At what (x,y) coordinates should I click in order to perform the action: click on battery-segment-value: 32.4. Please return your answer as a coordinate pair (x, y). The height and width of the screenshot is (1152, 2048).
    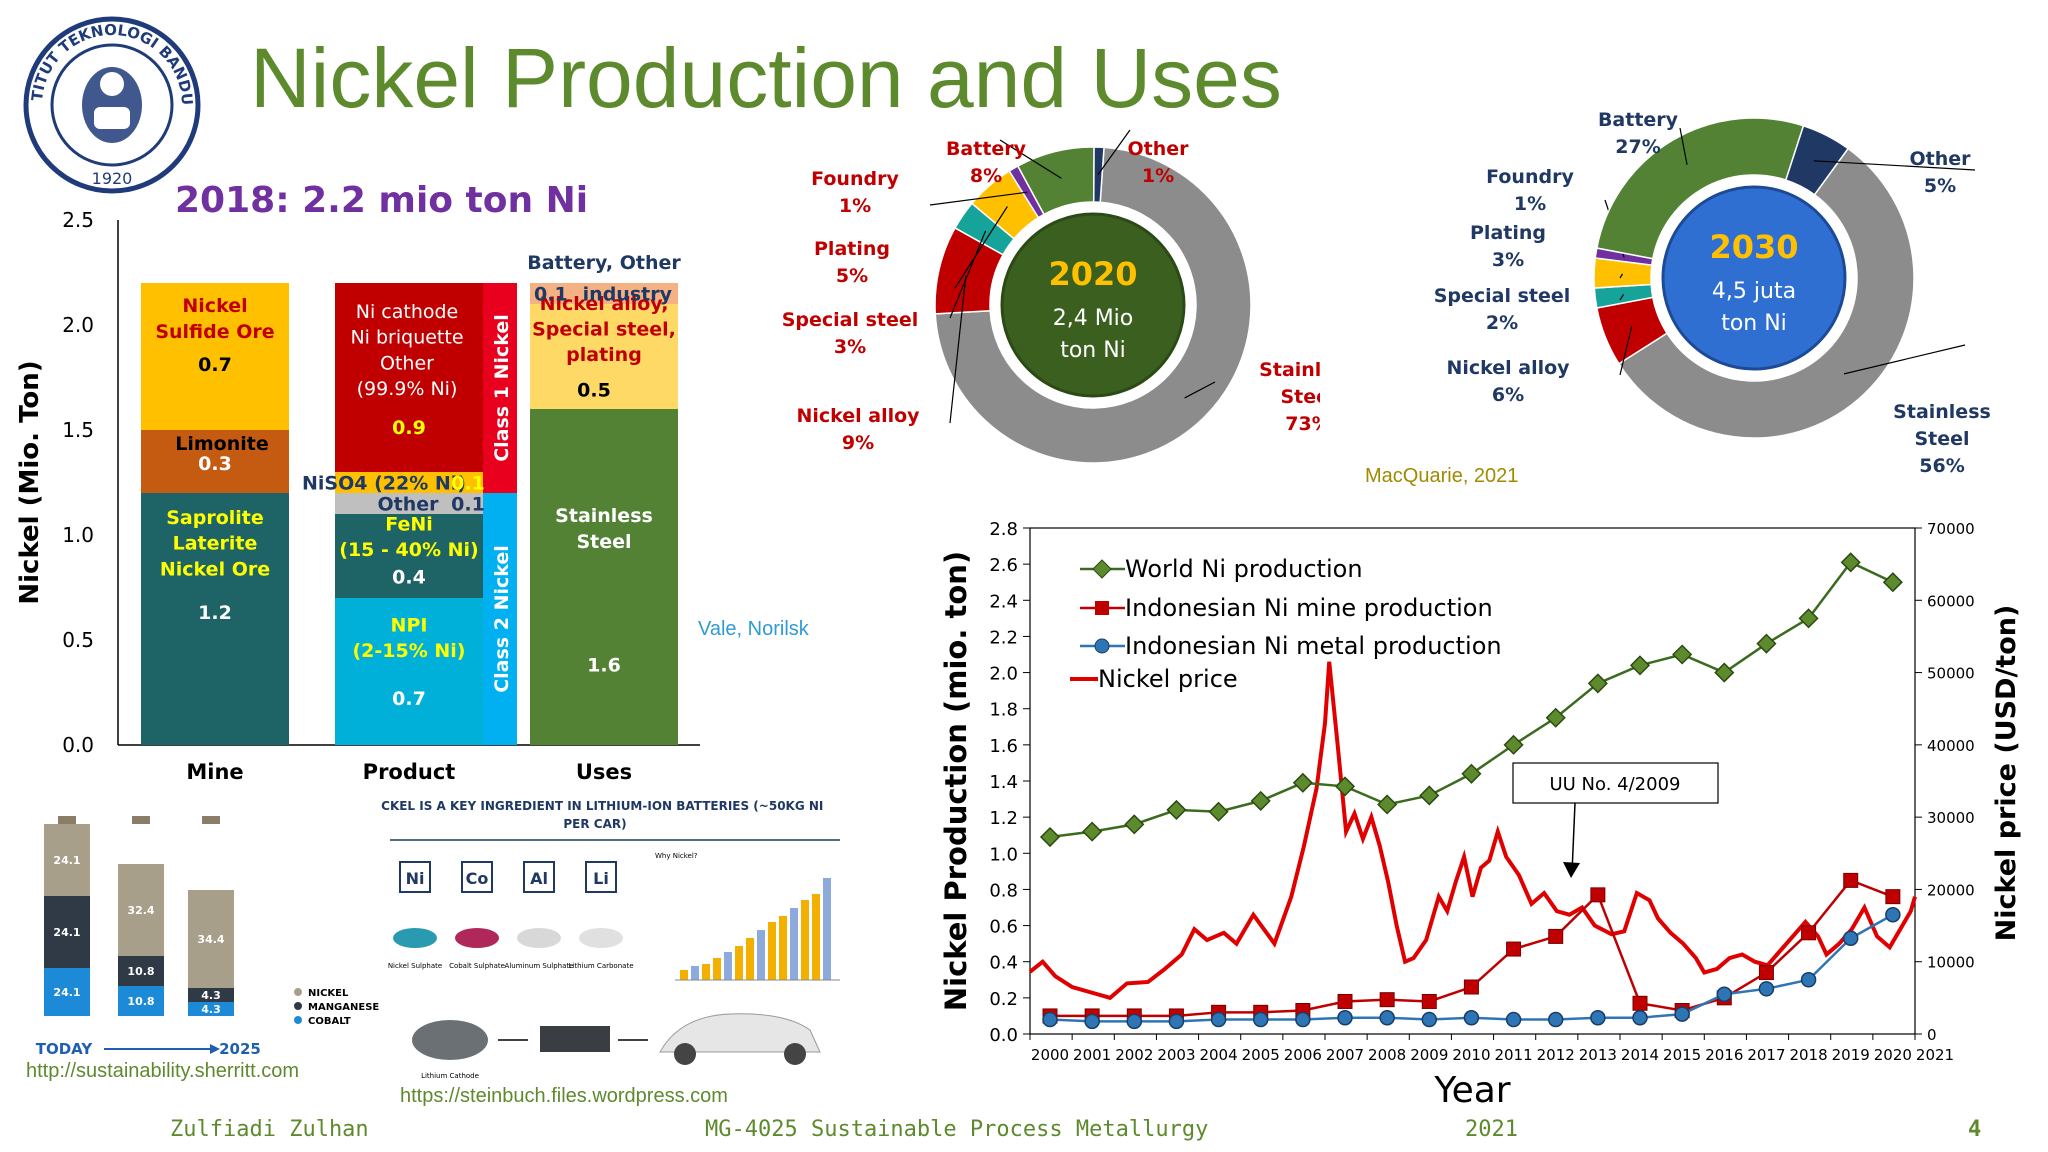
    Looking at the image, I should click on (140, 910).